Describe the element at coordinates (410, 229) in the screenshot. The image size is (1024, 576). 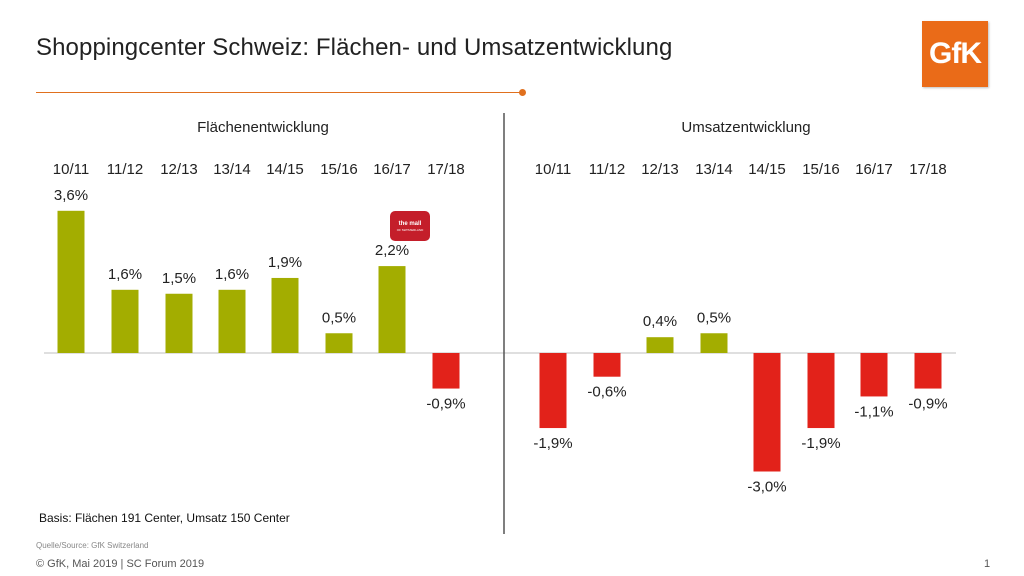
I see `the-mall-logo-subtext: OF SWITZERLAND` at that location.